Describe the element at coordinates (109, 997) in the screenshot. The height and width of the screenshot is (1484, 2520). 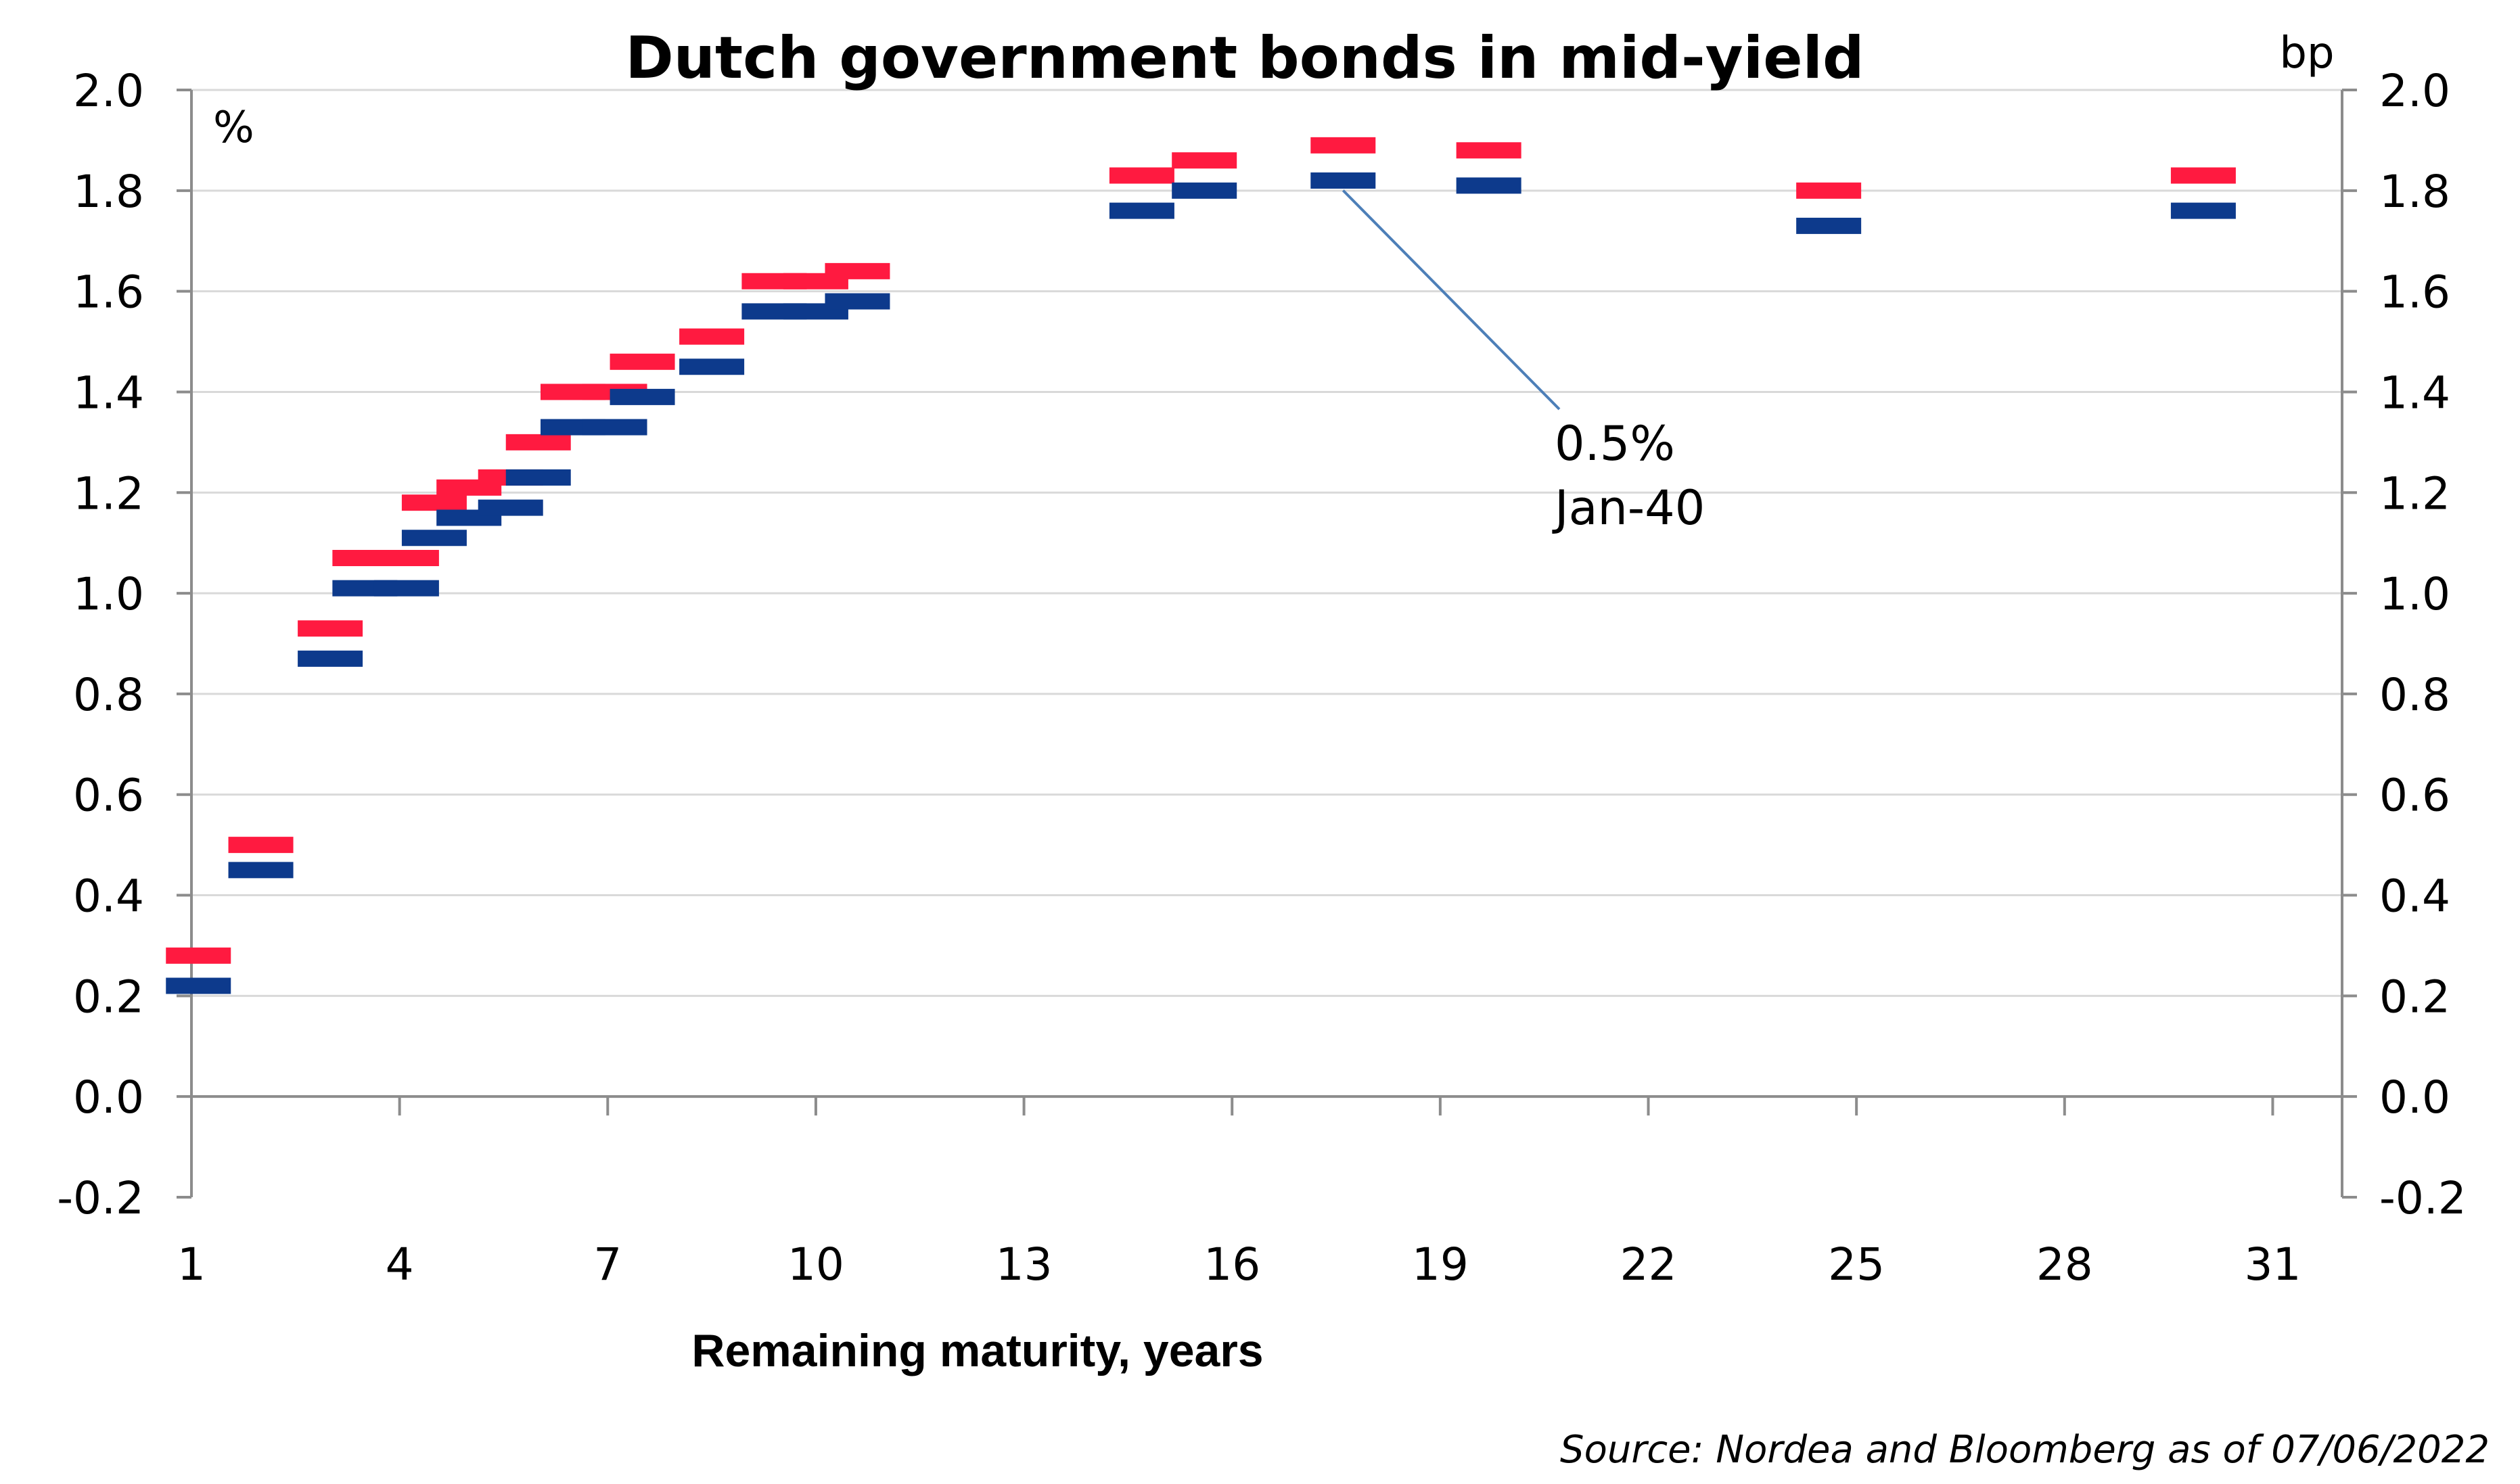
I see `y-tick-label-left: 0.2` at that location.